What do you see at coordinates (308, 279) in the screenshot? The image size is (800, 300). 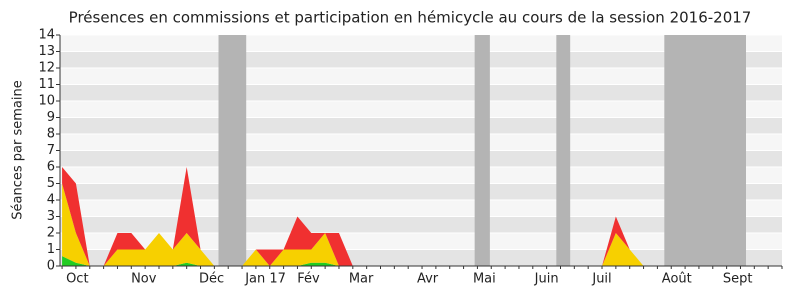 I see `x-tick-label: Fév` at bounding box center [308, 279].